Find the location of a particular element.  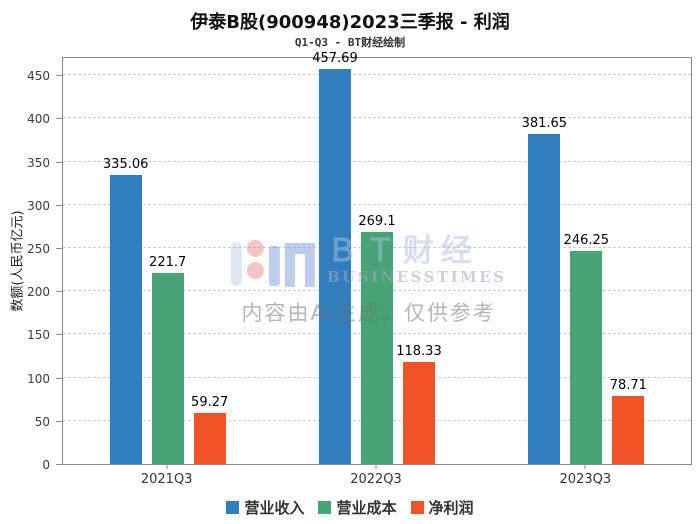

bar-wrap: 59.27 is located at coordinates (210, 429).